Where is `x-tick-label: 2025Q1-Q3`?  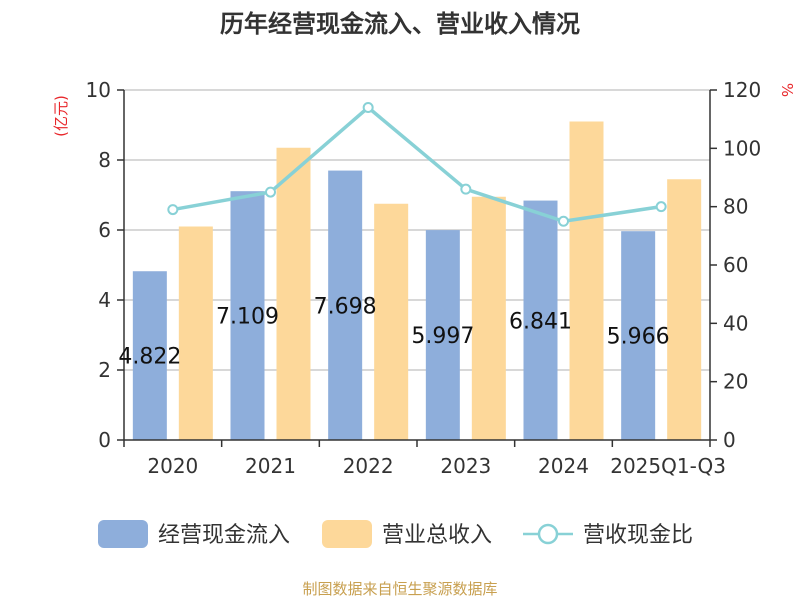
x-tick-label: 2025Q1-Q3 is located at coordinates (668, 466).